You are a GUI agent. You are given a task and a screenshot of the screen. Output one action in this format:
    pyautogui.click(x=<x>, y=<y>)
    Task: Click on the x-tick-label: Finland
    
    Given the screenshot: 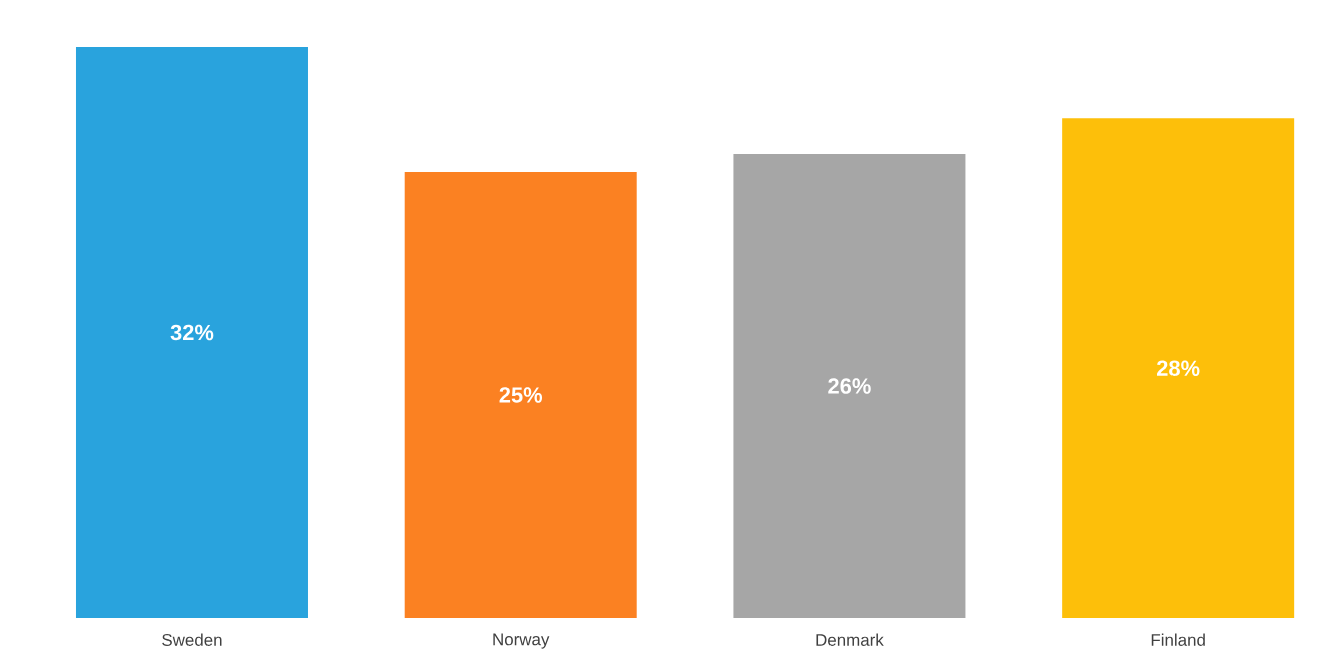 What is the action you would take?
    pyautogui.click(x=1178, y=639)
    